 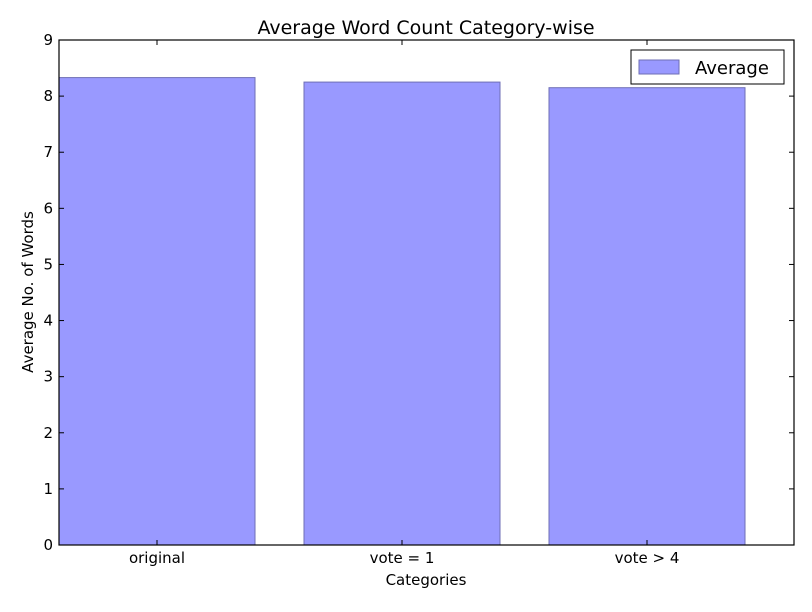 I want to click on legend-swatch, so click(x=659, y=67).